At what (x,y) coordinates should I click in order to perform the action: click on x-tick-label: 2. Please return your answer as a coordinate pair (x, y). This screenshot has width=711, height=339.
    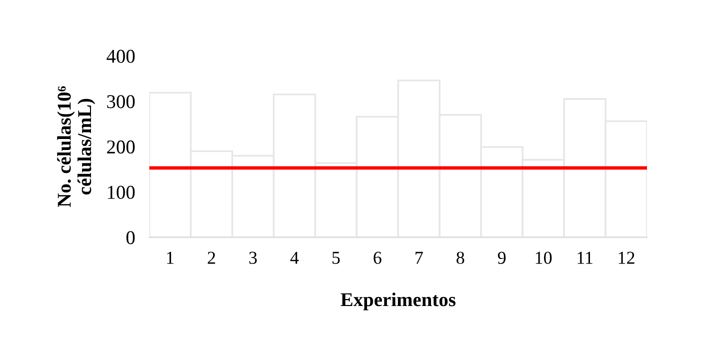
    Looking at the image, I should click on (212, 258).